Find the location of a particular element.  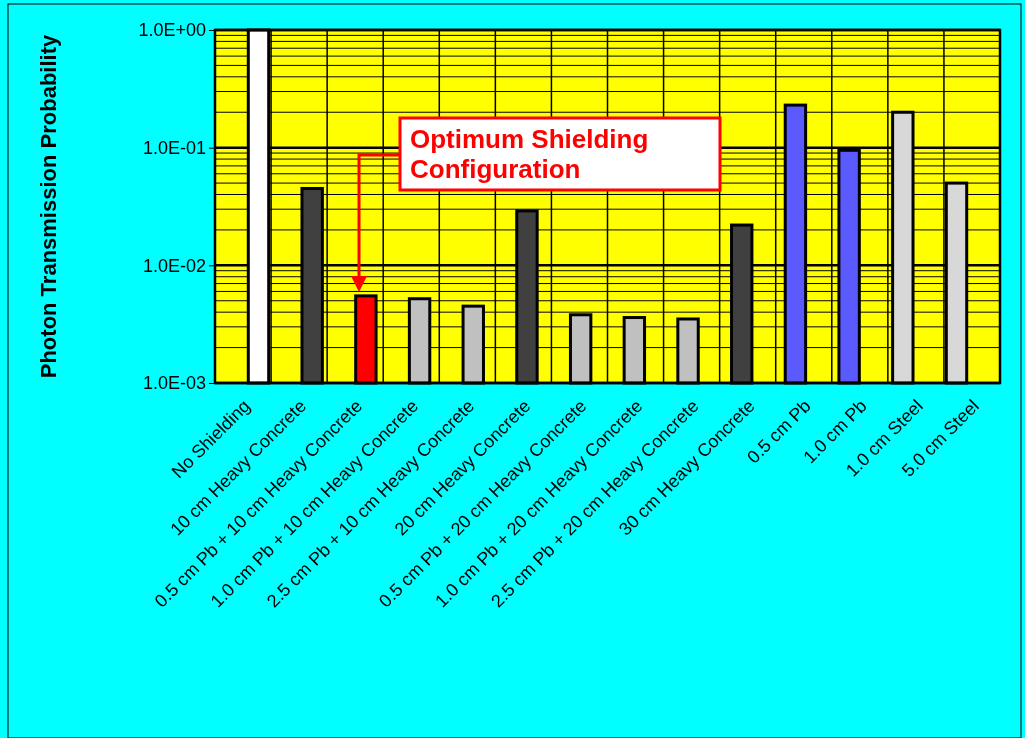

y-tick-label: 1.0E-03 is located at coordinates (174, 383).